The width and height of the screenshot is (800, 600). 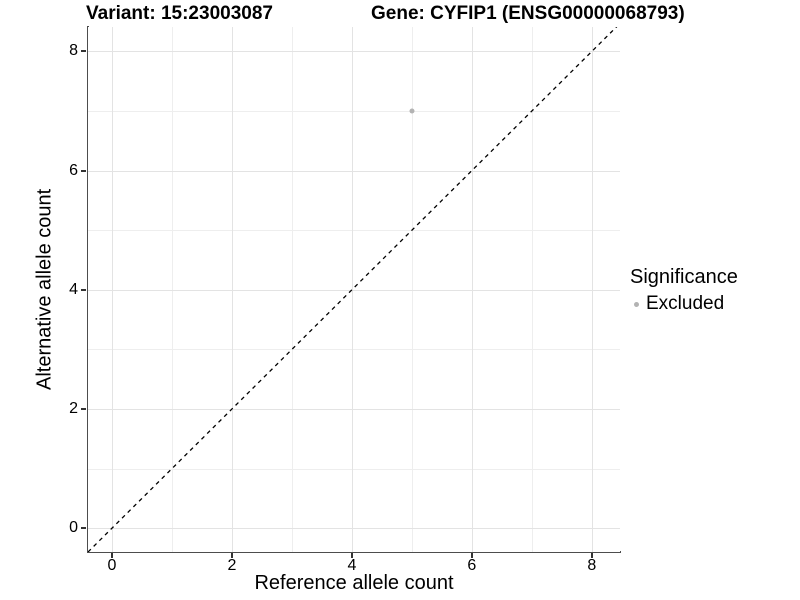 I want to click on x-tick-label: 8, so click(x=592, y=565).